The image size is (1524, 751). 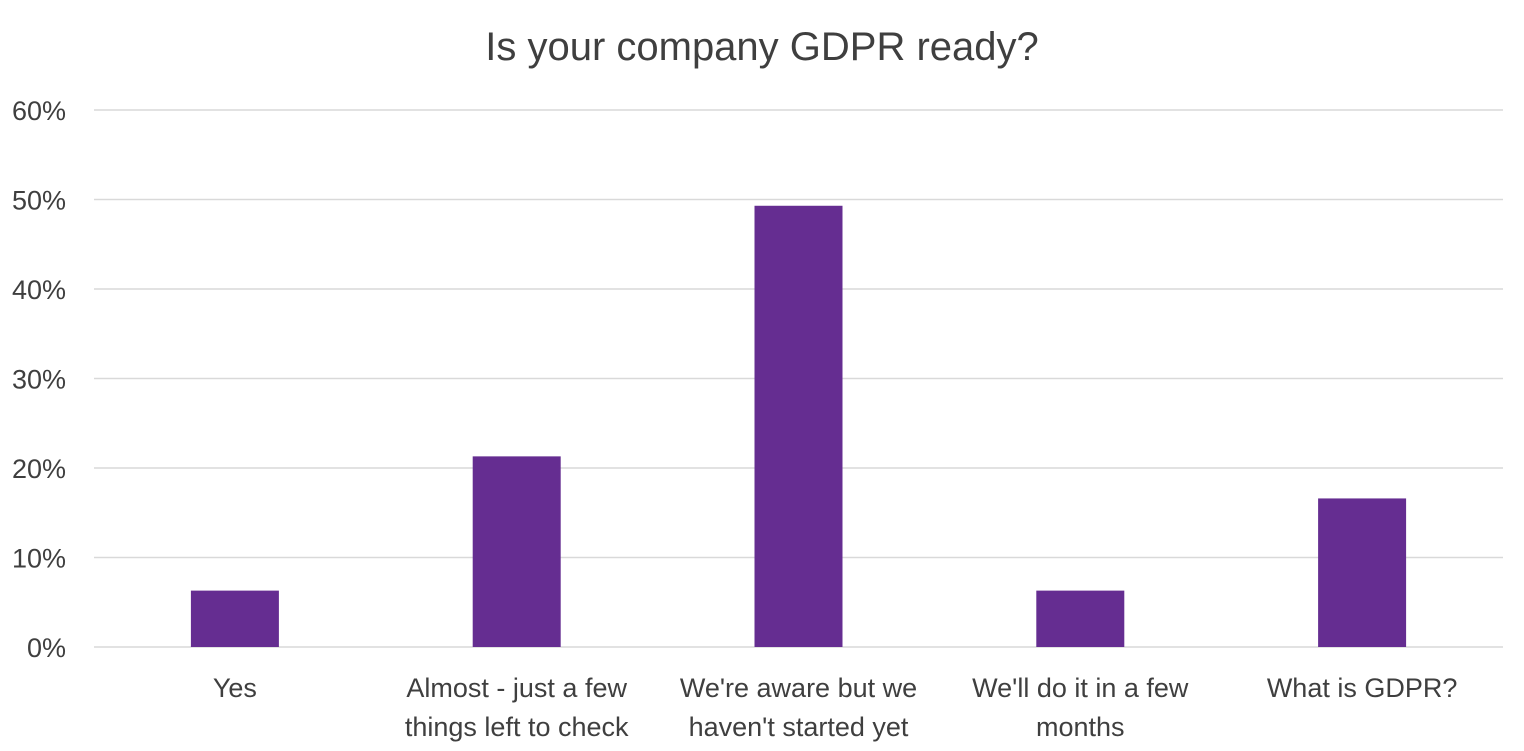 What do you see at coordinates (39, 469) in the screenshot?
I see `y-tick-label: 20%` at bounding box center [39, 469].